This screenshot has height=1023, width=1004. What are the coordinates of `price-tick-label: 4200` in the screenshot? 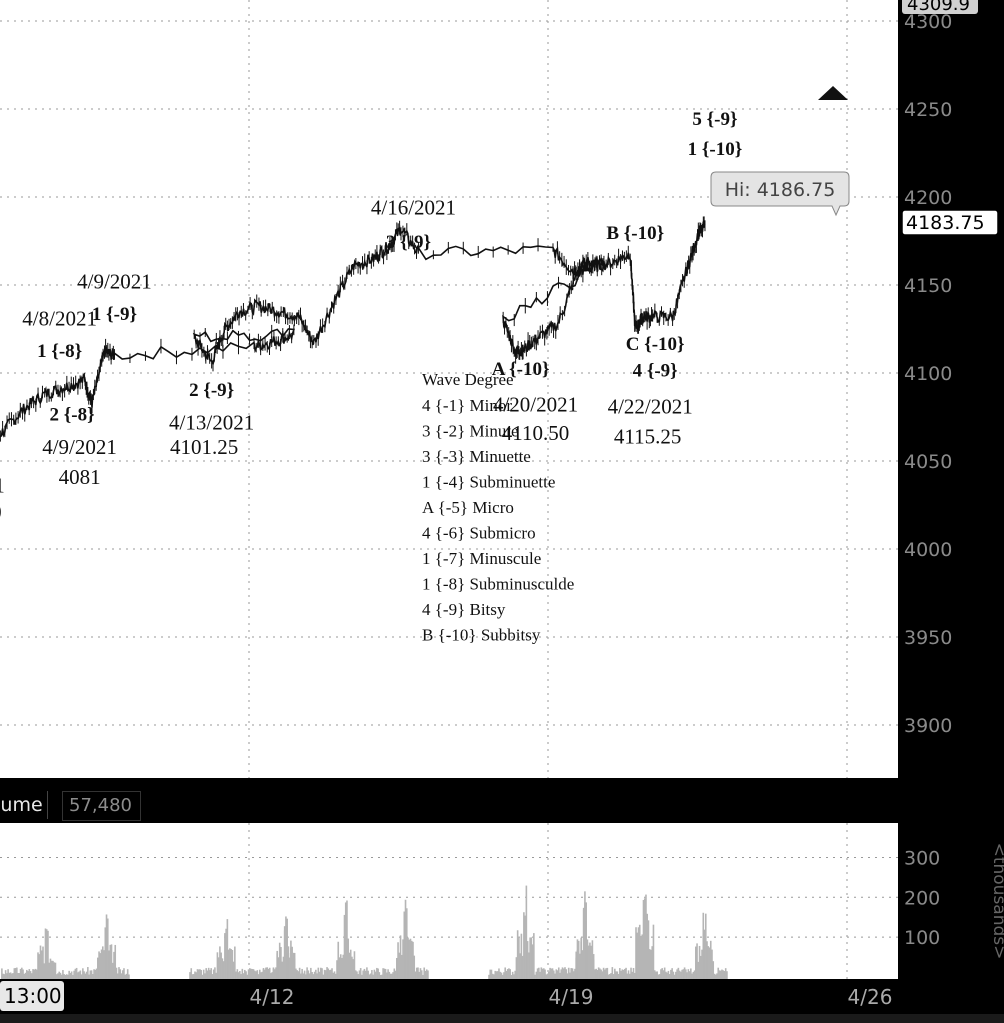 It's located at (928, 198).